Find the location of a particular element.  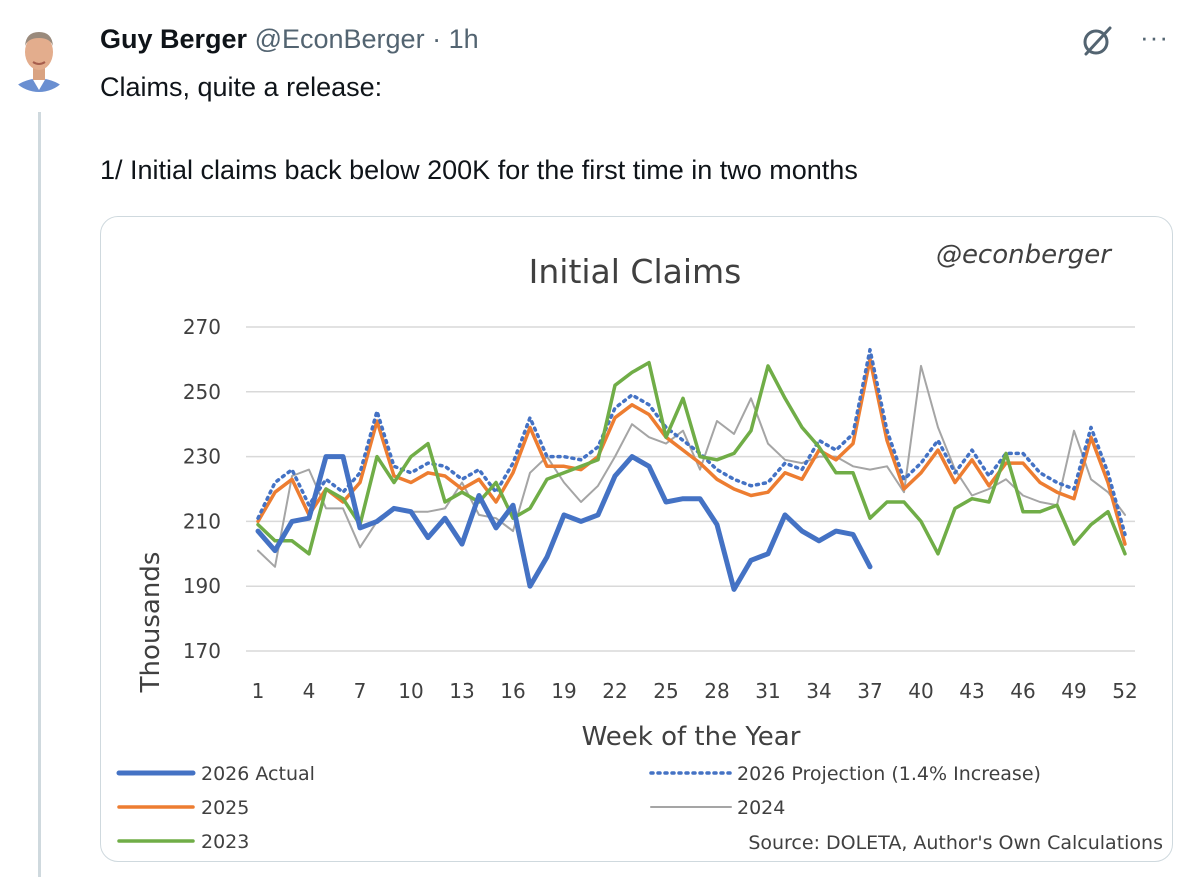

x-tick-label: 40 is located at coordinates (920, 691).